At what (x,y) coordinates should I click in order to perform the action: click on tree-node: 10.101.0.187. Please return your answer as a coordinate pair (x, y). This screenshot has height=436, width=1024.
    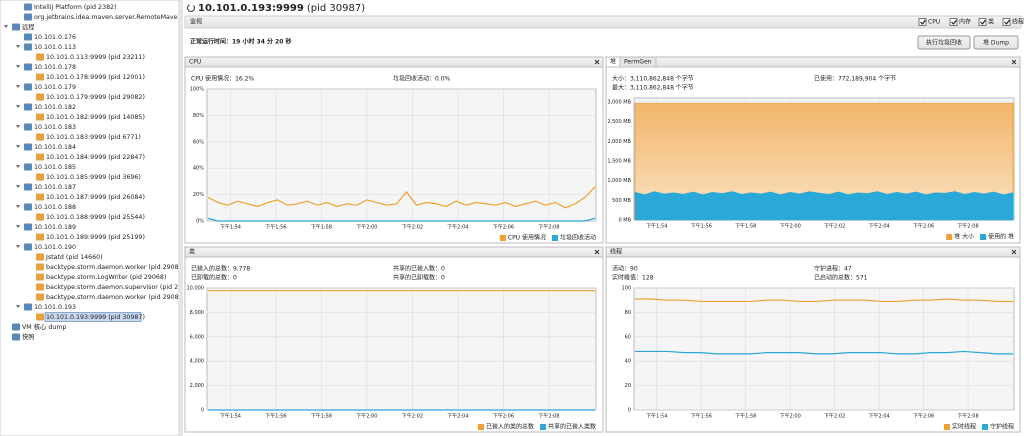
    Looking at the image, I should click on (55, 187).